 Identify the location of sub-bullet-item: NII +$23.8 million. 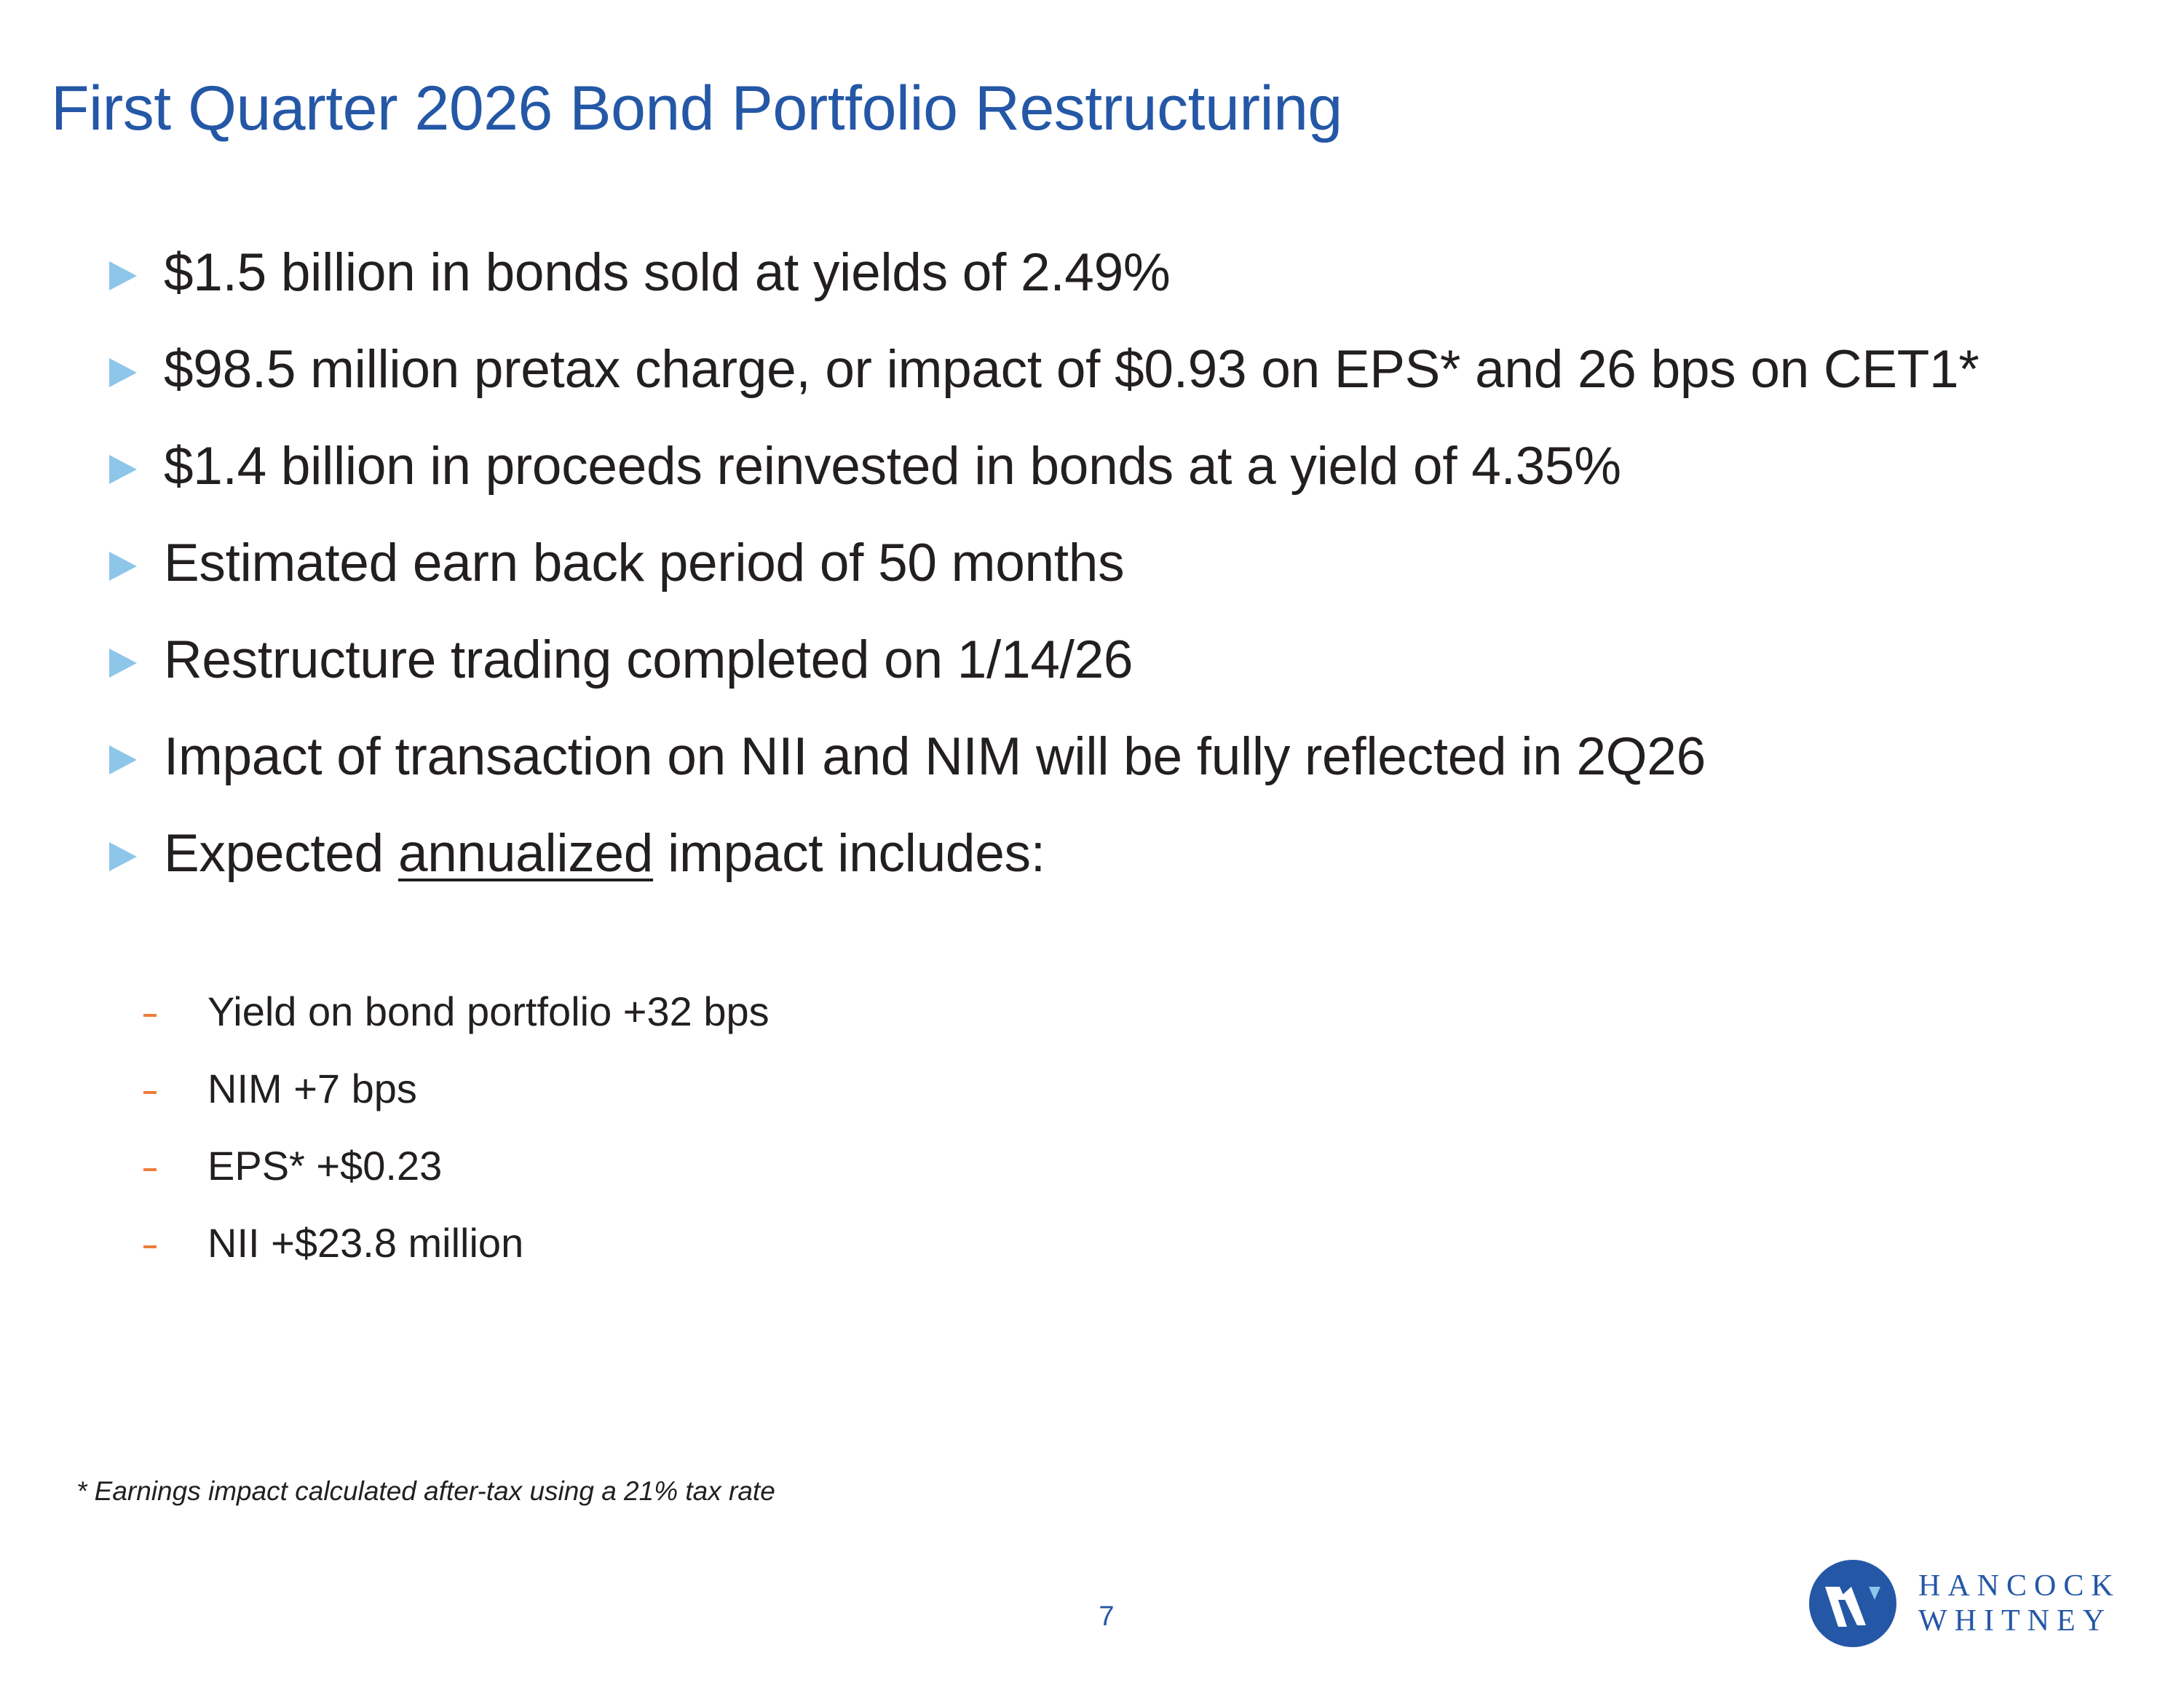
(455, 1256).